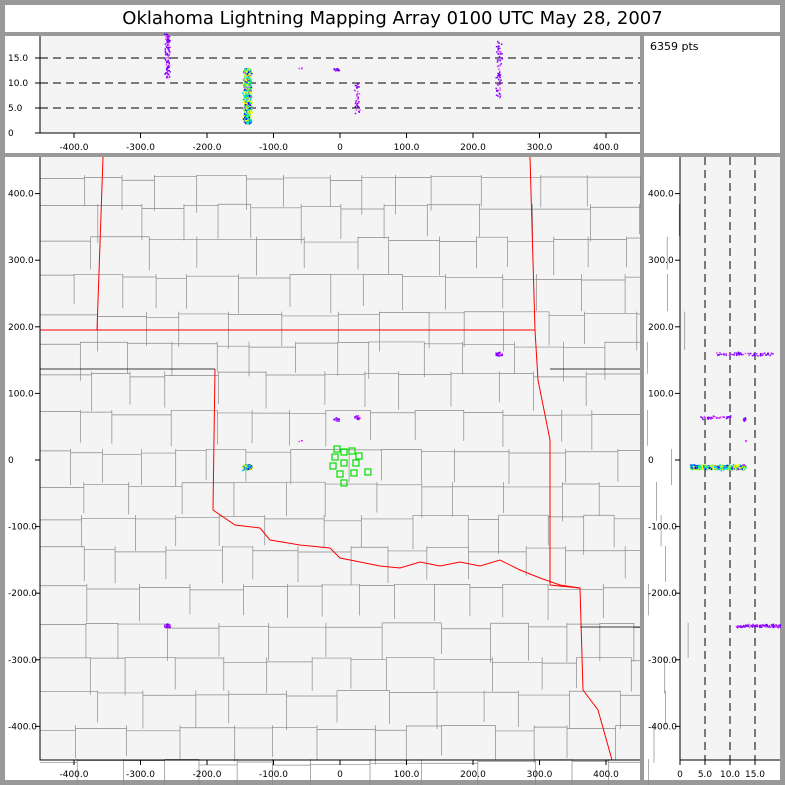 The height and width of the screenshot is (785, 785). Describe the element at coordinates (273, 775) in the screenshot. I see `tick-label: -100.0` at that location.